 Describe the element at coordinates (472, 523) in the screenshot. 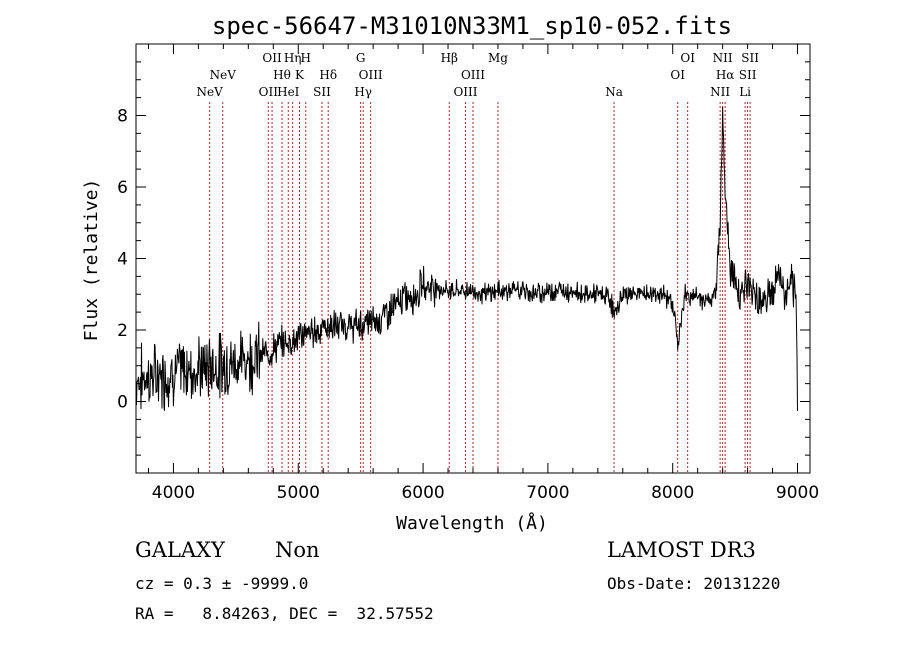

I see `x-axis-label: Wavelength (Å)` at that location.